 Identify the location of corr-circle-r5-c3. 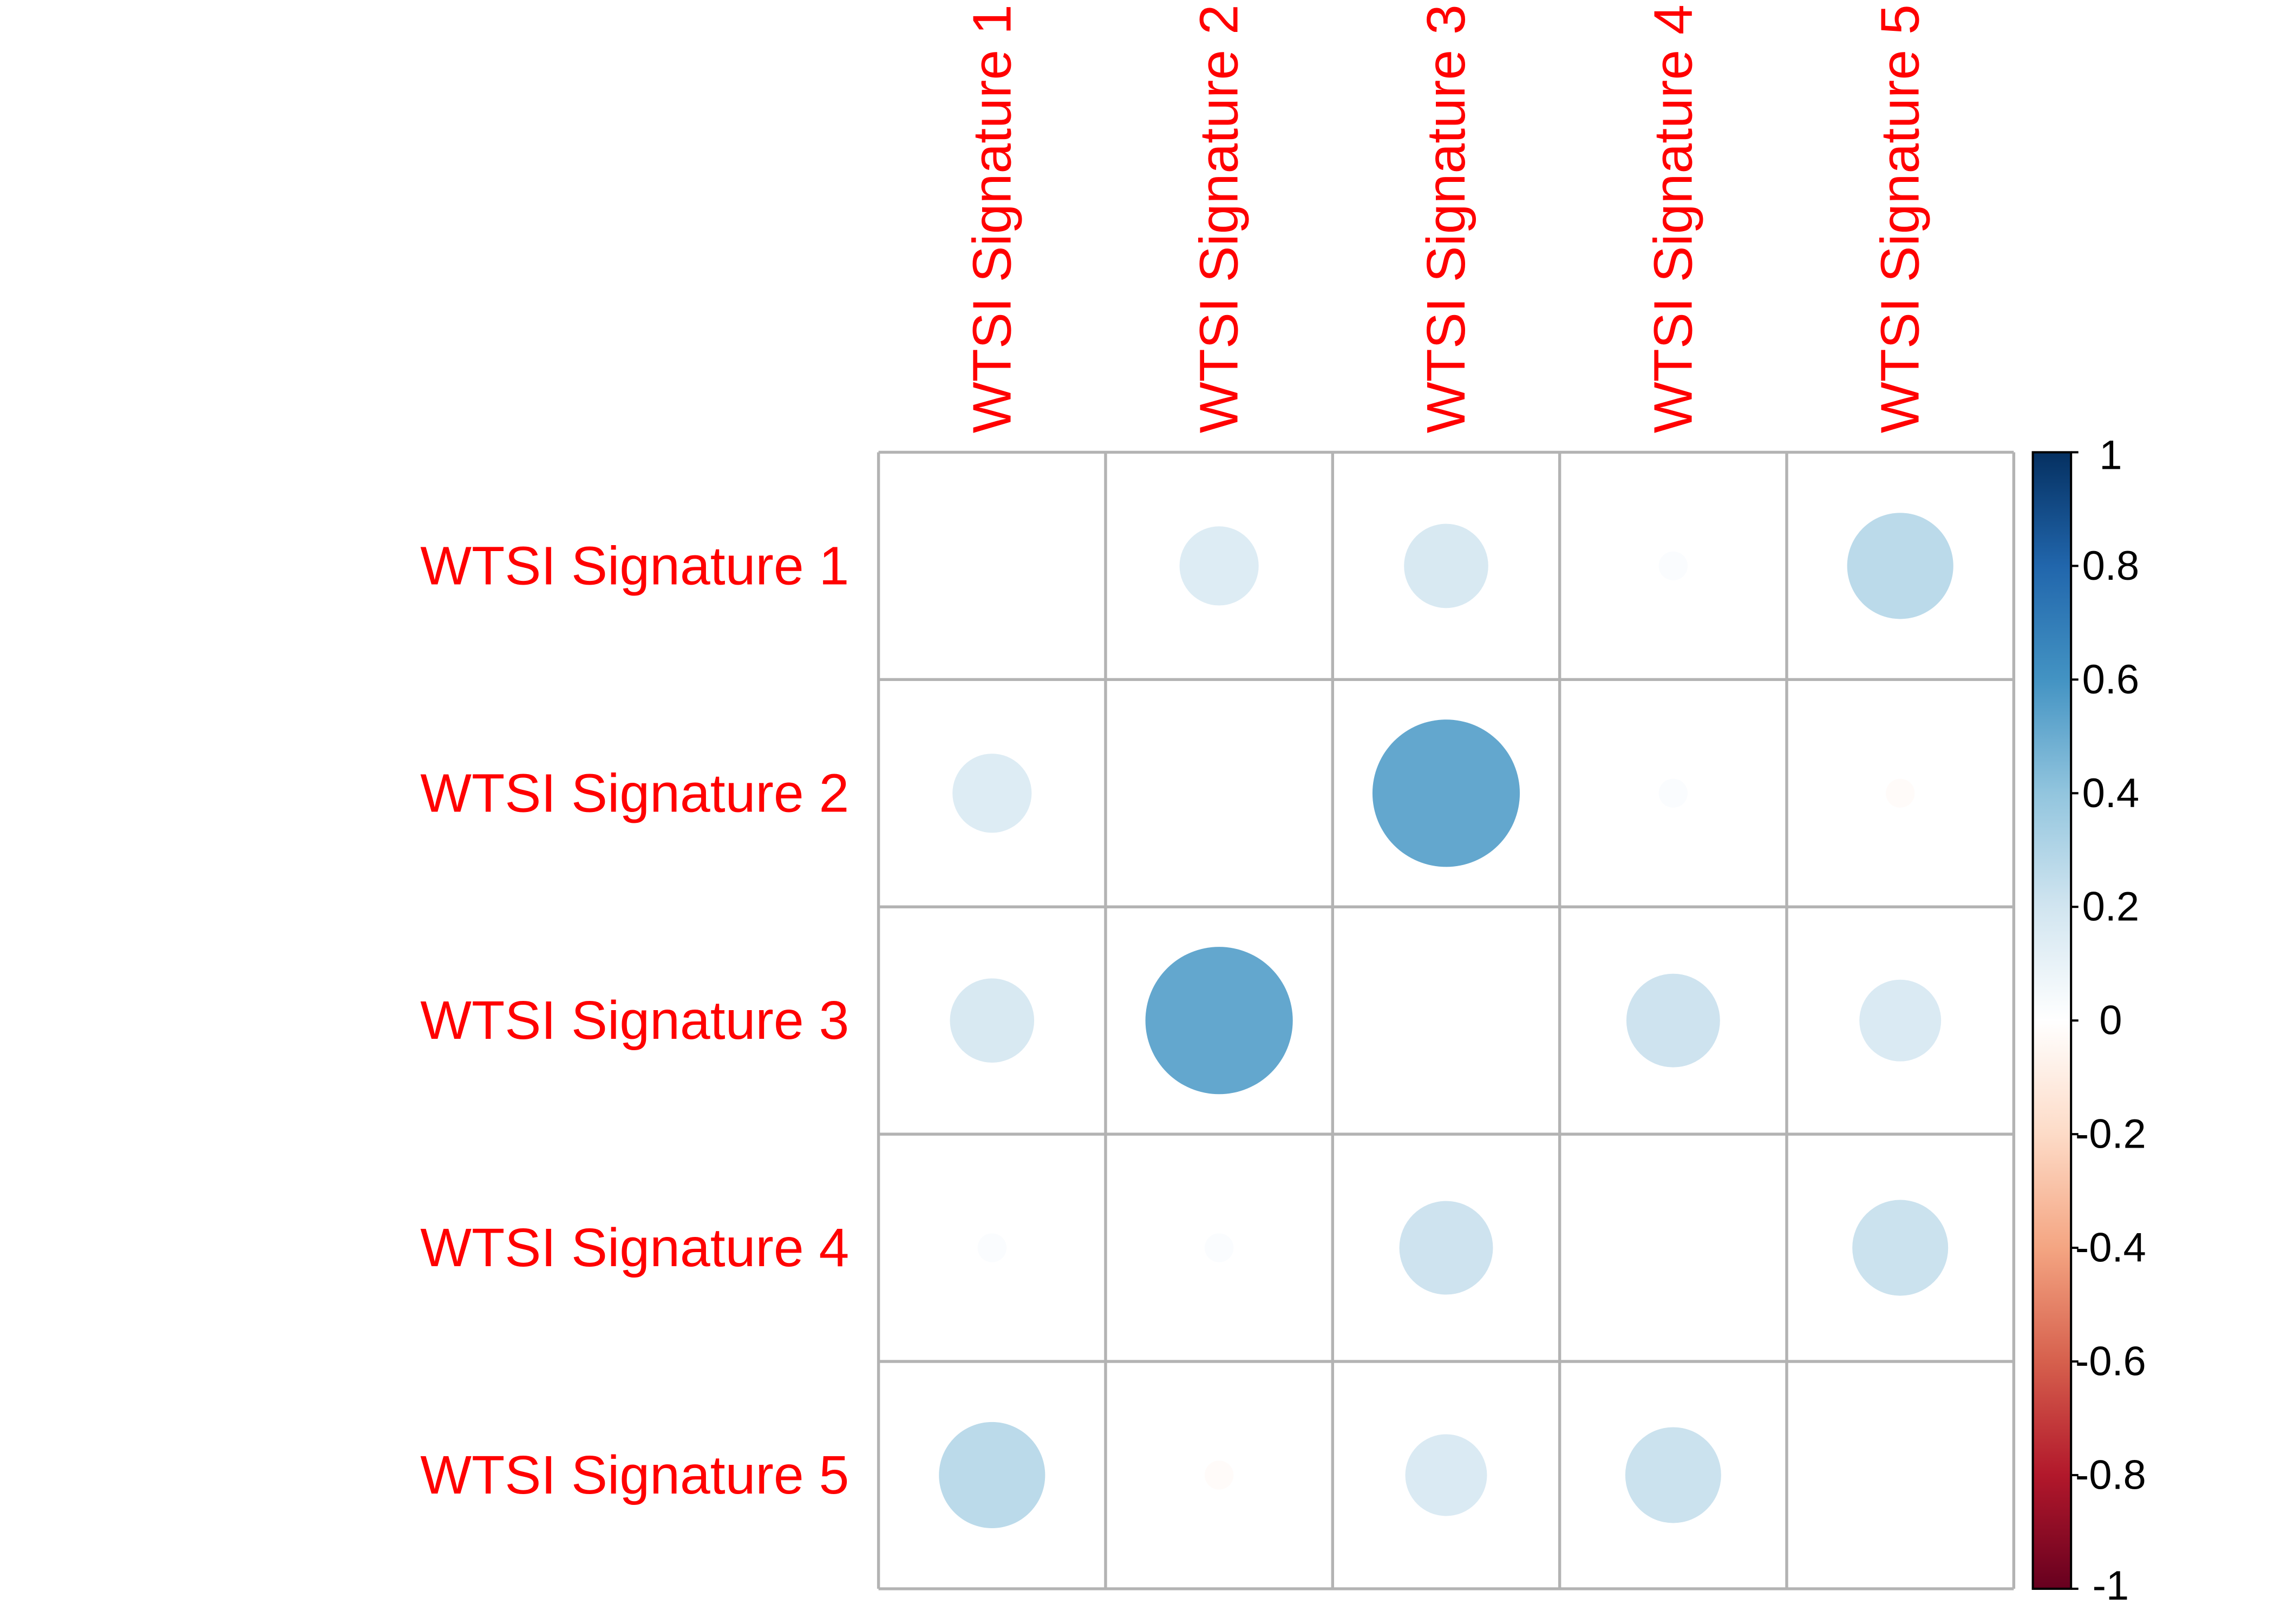
(1446, 1475).